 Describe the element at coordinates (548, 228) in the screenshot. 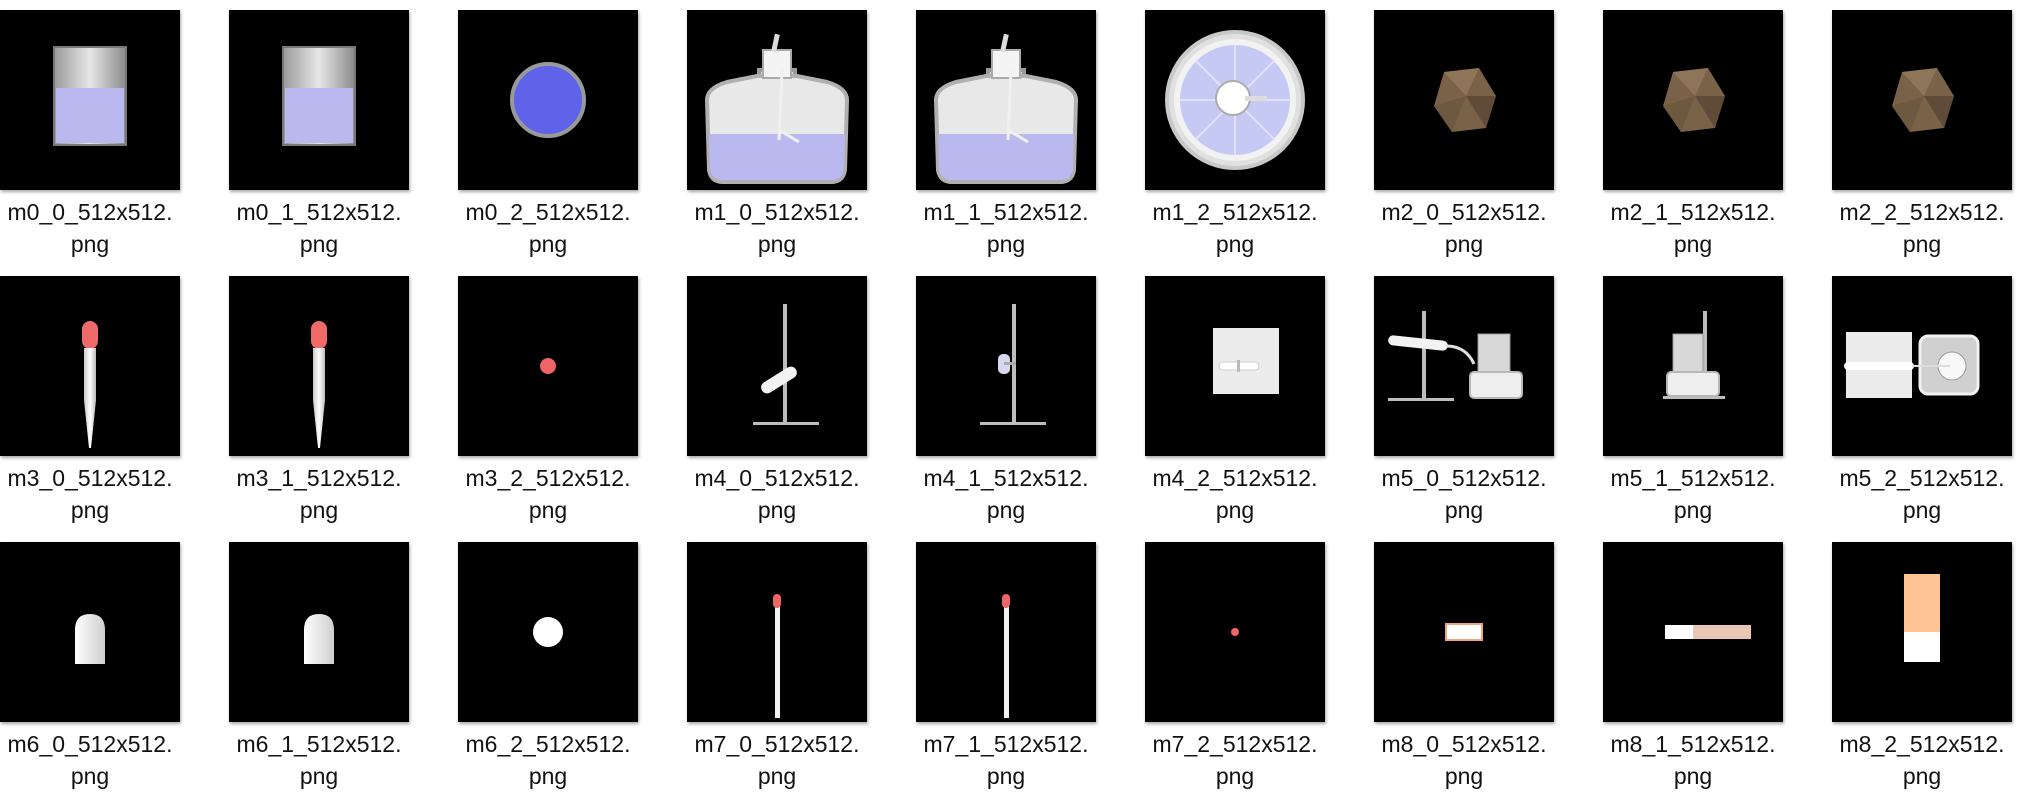

I see `file-name-label: m0_2_512x512. png` at that location.